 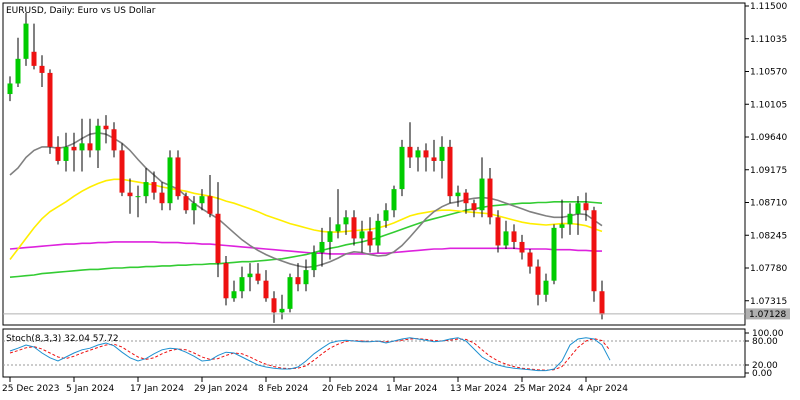 I want to click on chart-title: EURUSD, Daily: Euro vs US Dollar, so click(x=81, y=11).